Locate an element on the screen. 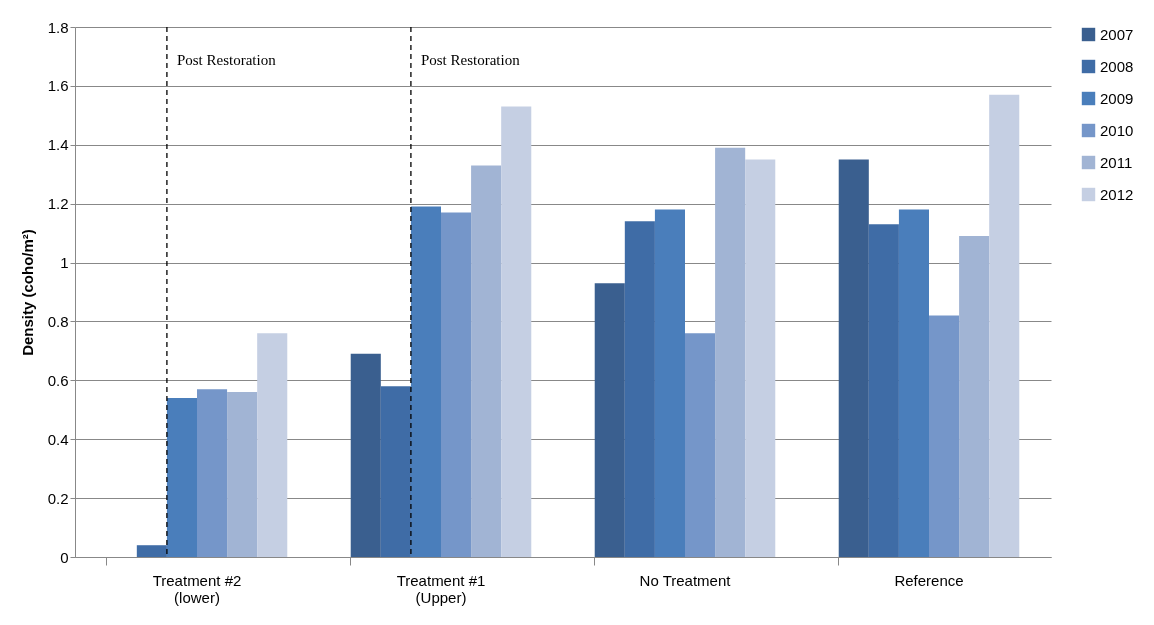  x-tick-label: No Treatment is located at coordinates (685, 580).